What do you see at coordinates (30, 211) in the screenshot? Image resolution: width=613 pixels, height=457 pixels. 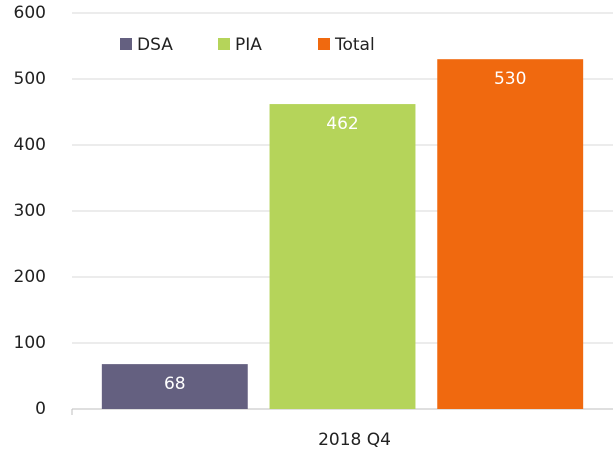 I see `y-tick-label: 300` at bounding box center [30, 211].